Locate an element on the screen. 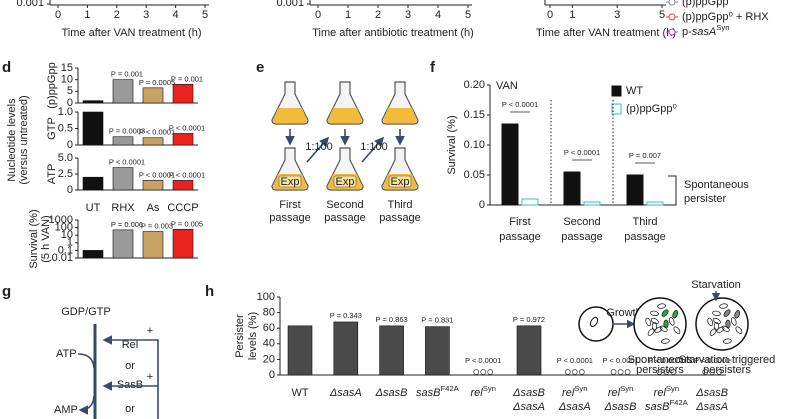  x-tick-label: sasBF42A is located at coordinates (667, 405).